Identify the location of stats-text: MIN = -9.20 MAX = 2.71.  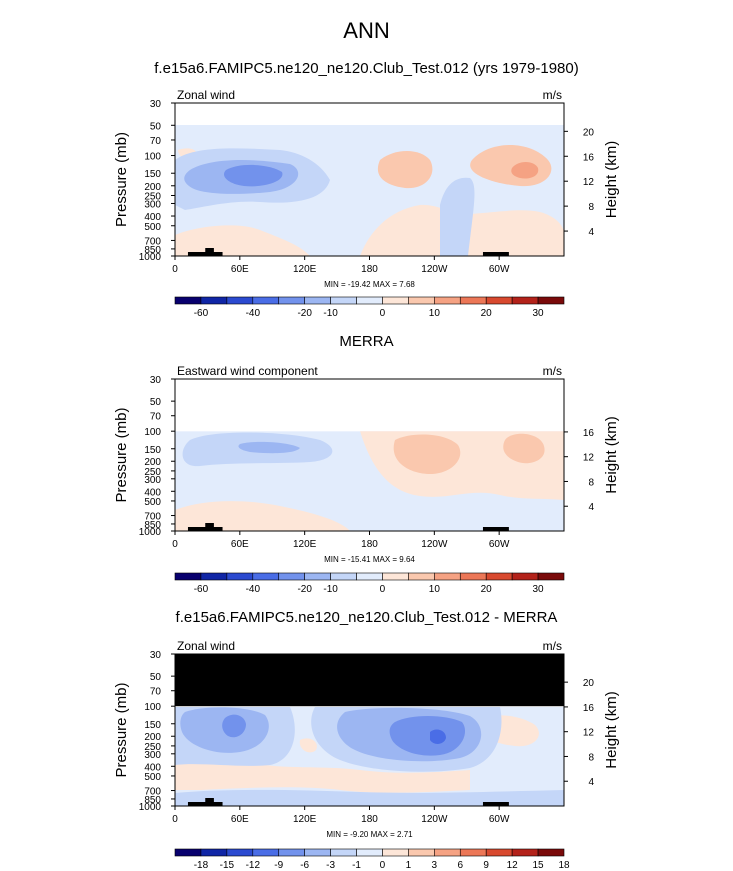
(369, 834).